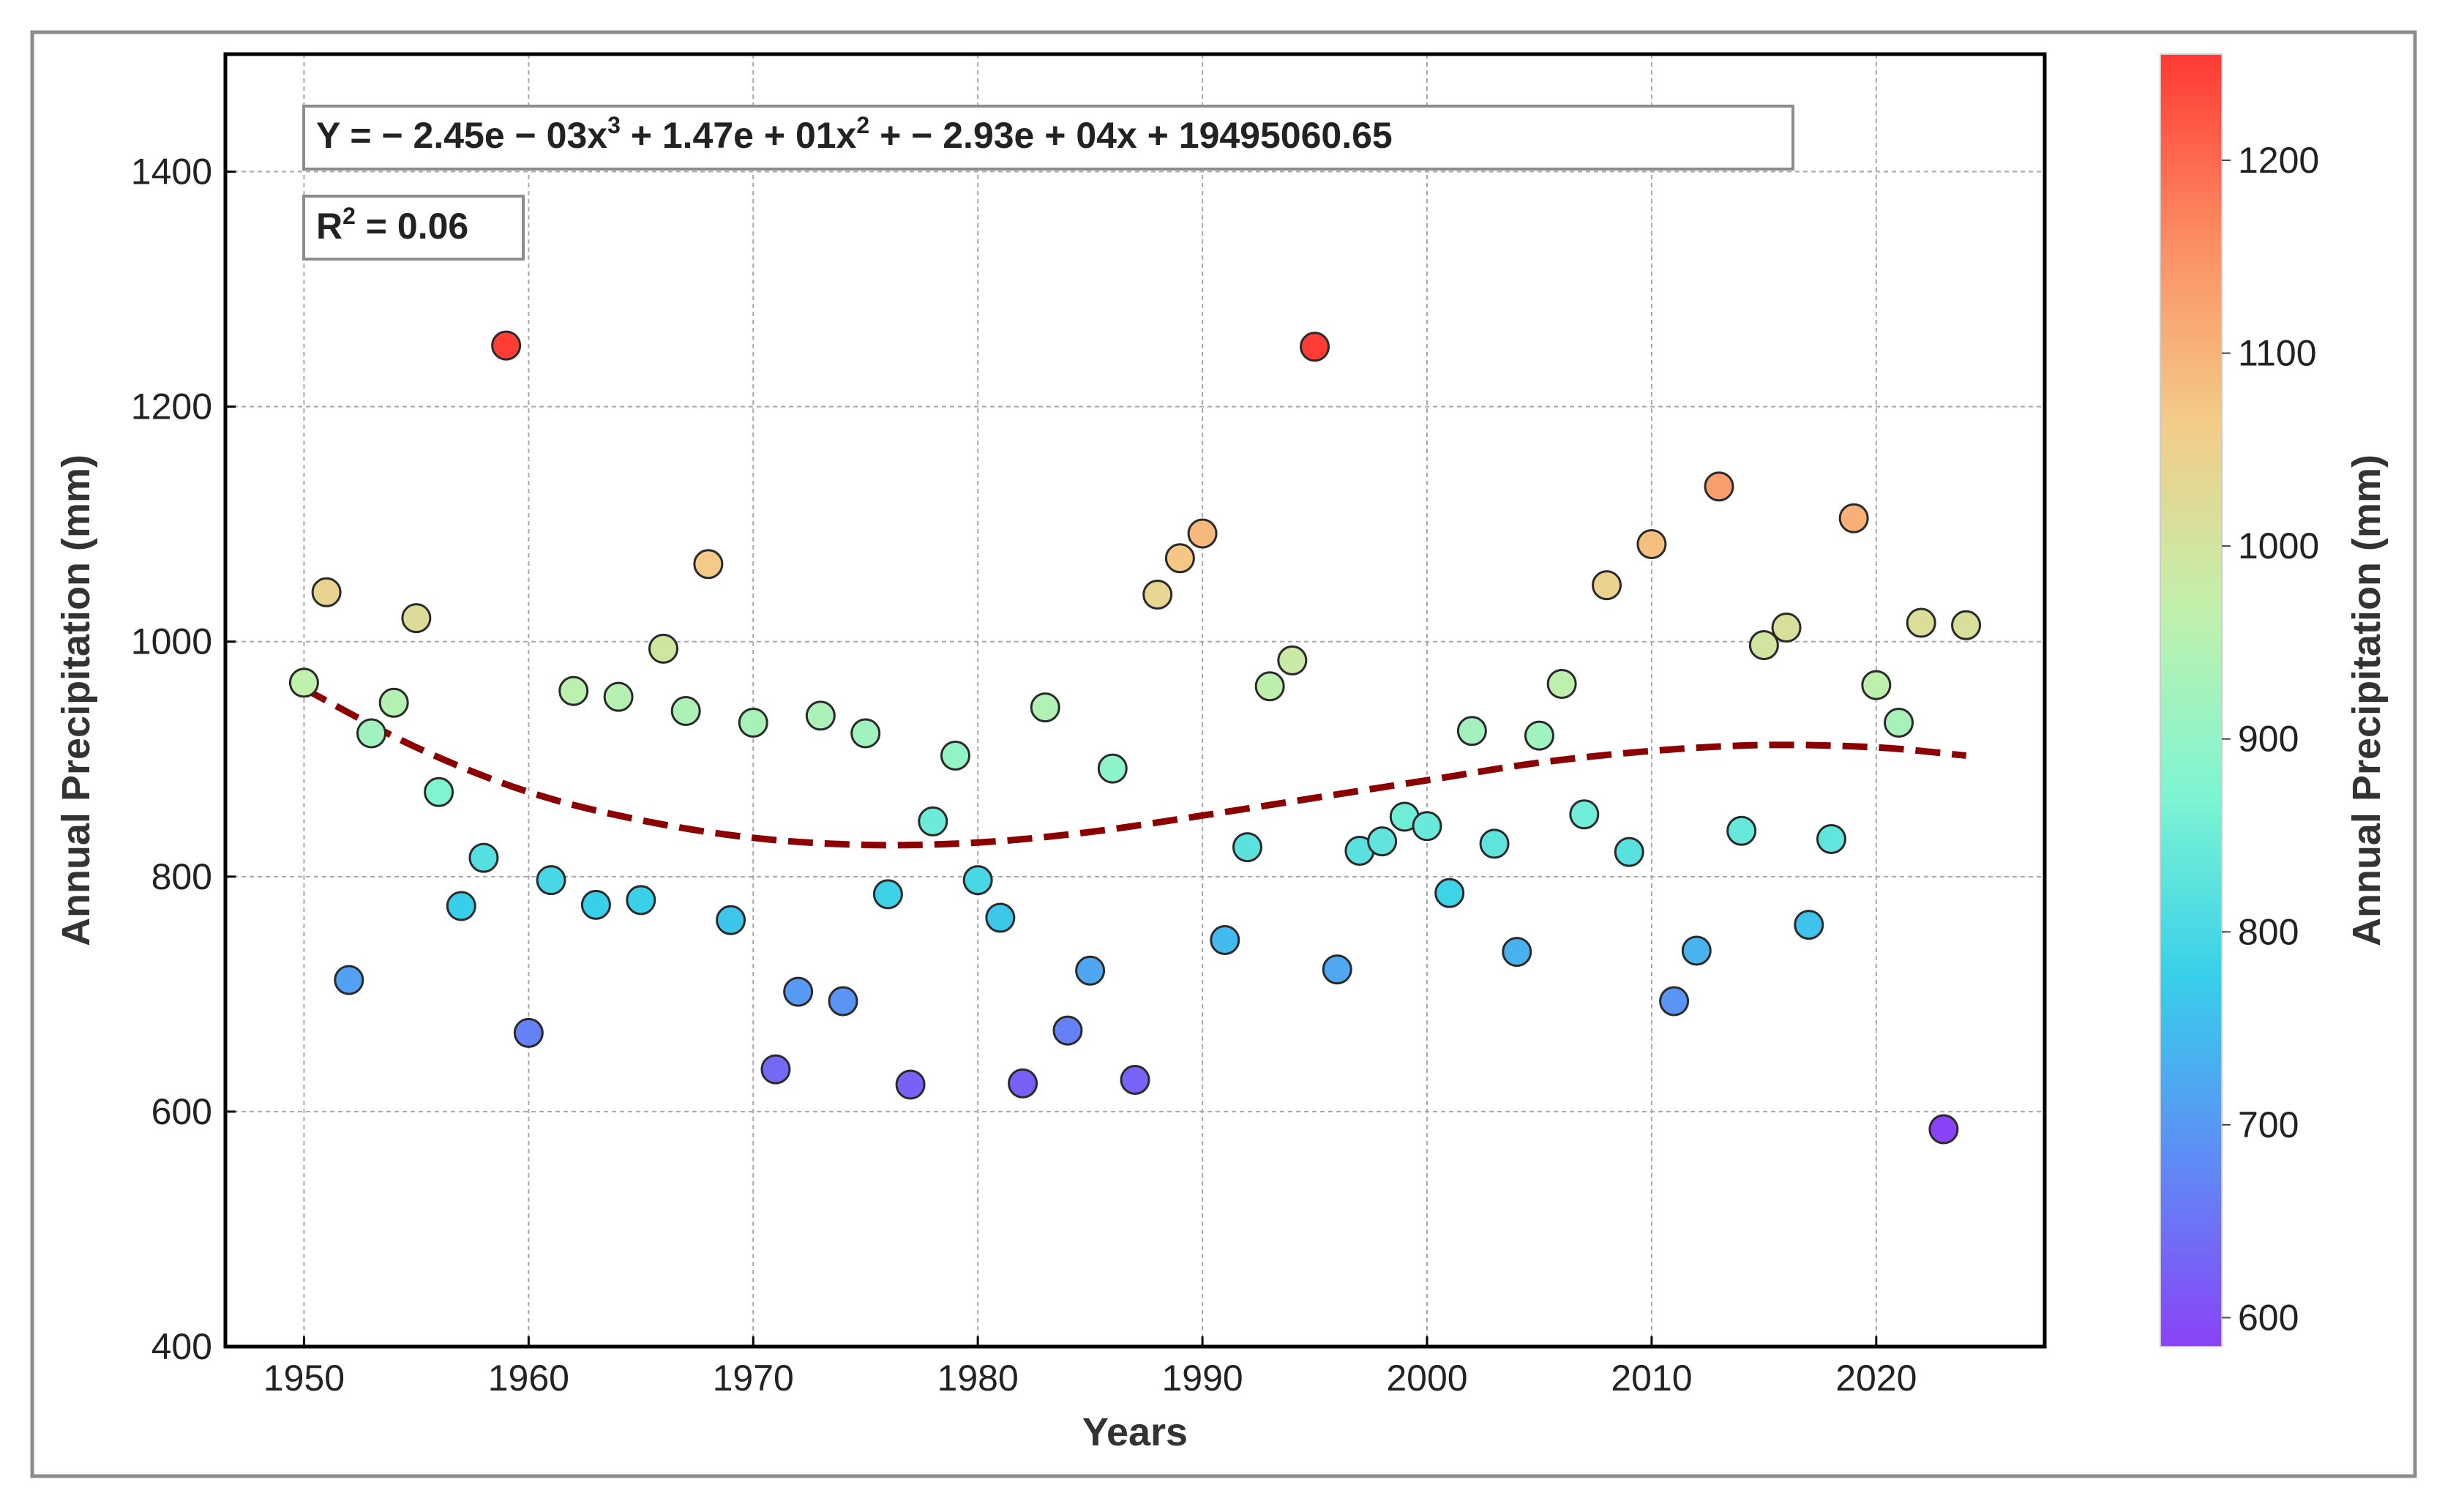 The width and height of the screenshot is (2445, 1512). Describe the element at coordinates (2268, 1317) in the screenshot. I see `colorbar-tick-label: 600` at that location.